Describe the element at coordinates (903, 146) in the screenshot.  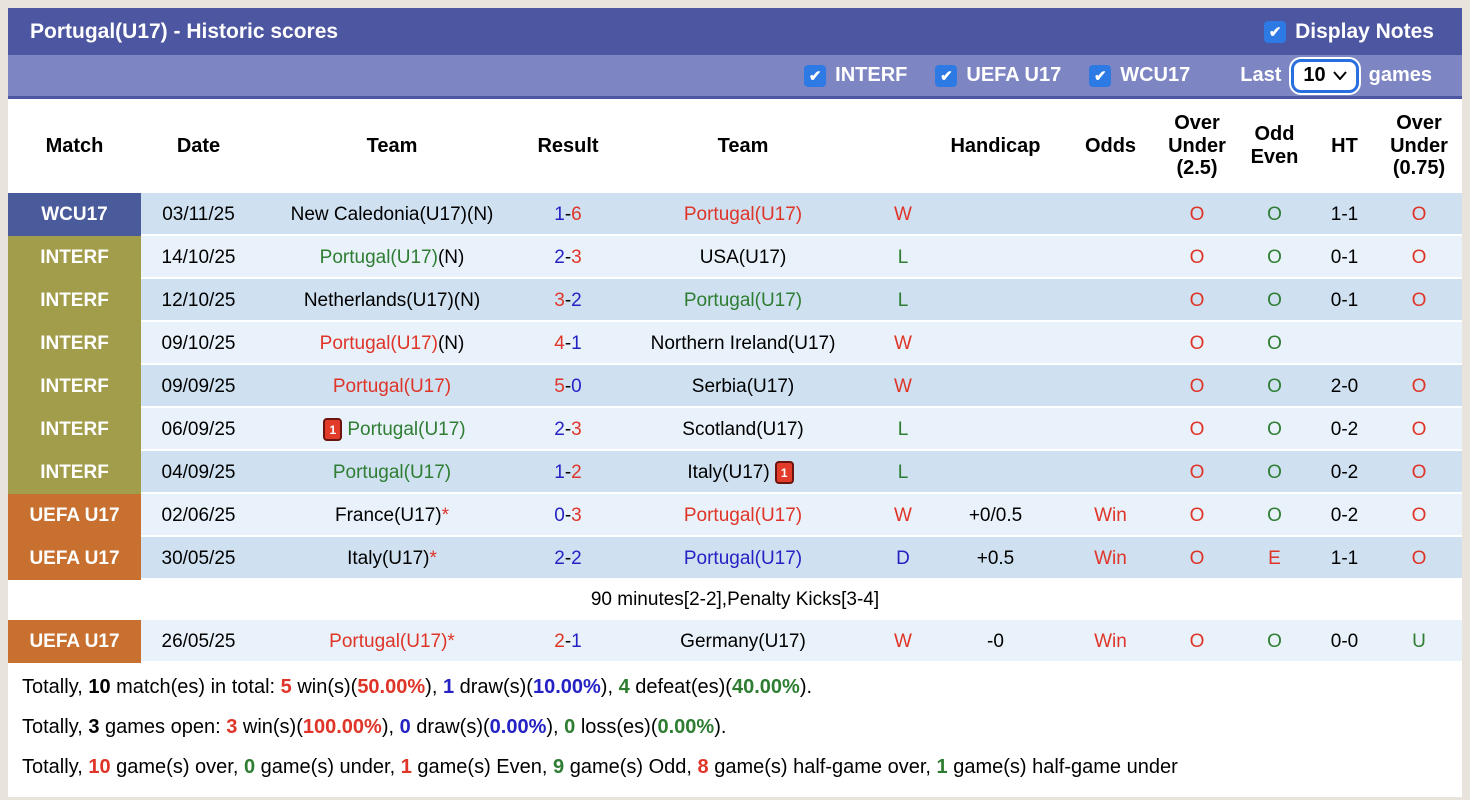
I see `column-header-wdl` at that location.